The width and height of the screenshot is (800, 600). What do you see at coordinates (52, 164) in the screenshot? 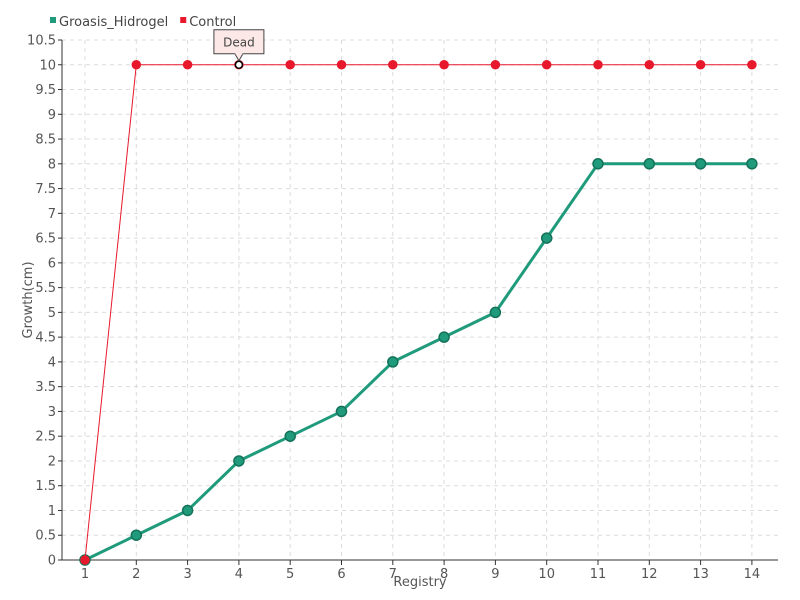
I see `y-tick-label: 8` at bounding box center [52, 164].